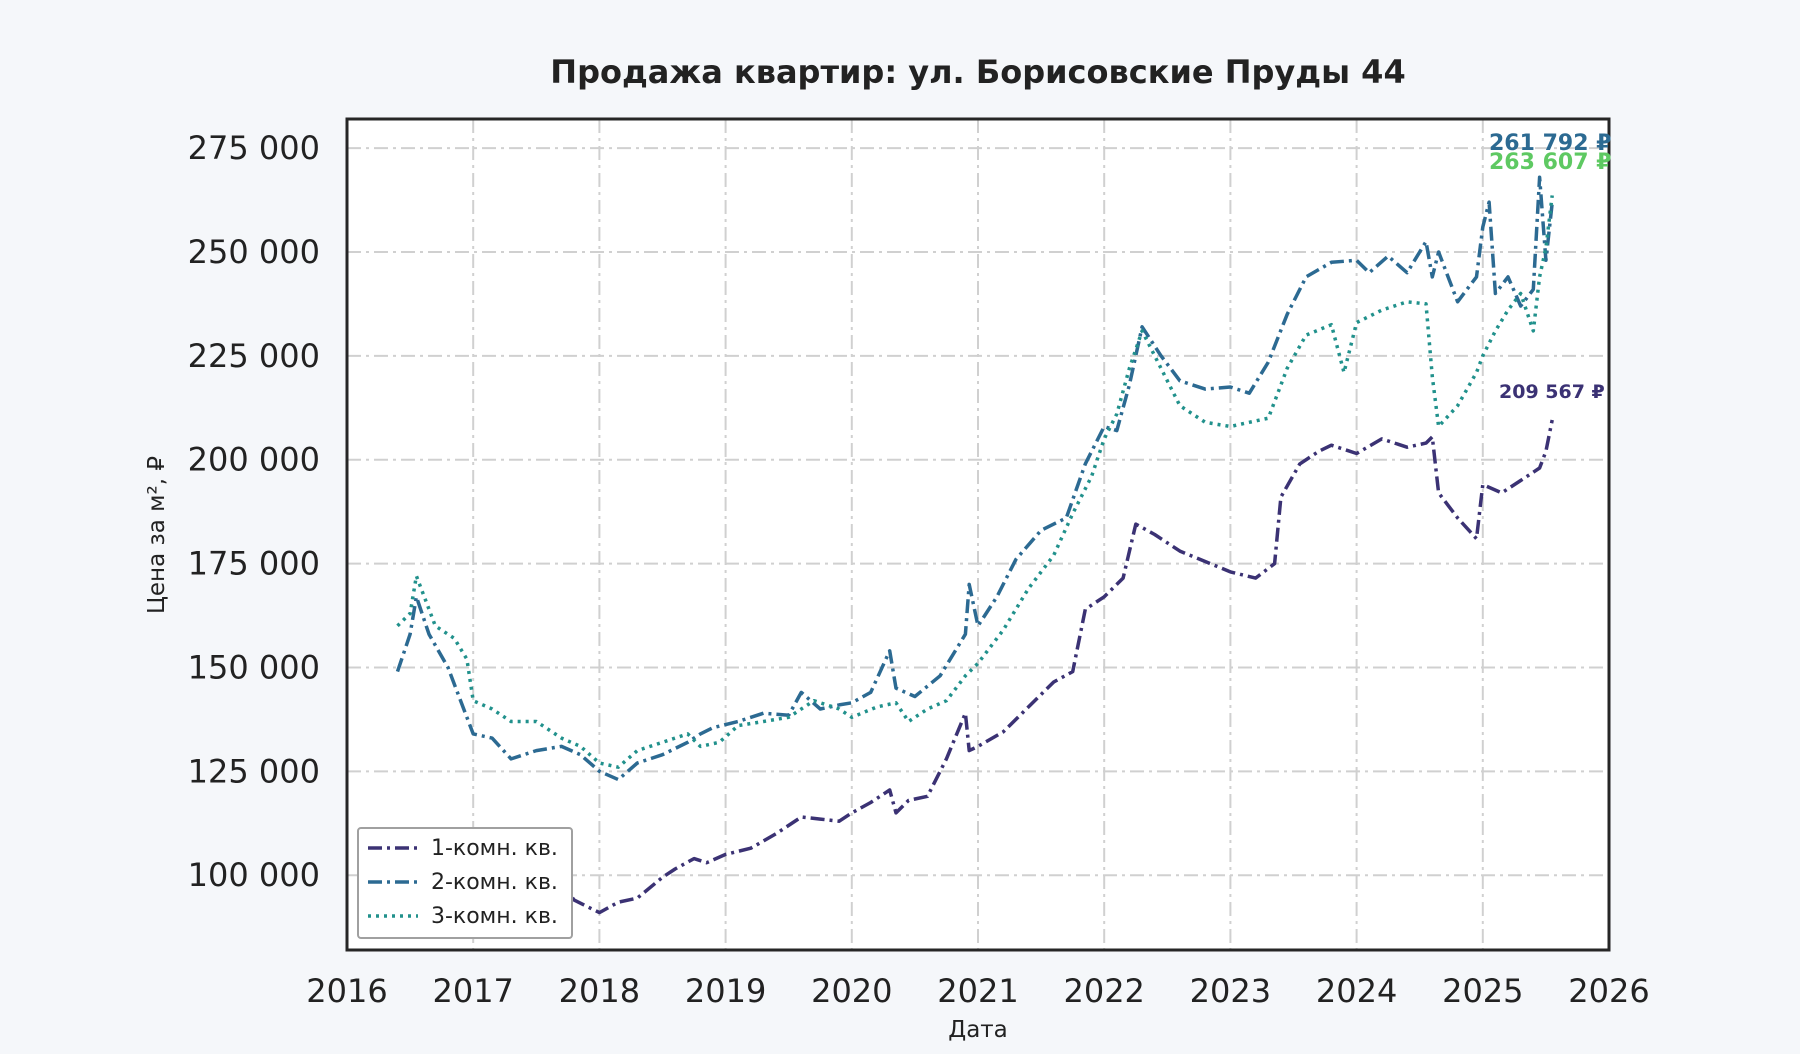  I want to click on y-tick-label: 225 000, so click(254, 356).